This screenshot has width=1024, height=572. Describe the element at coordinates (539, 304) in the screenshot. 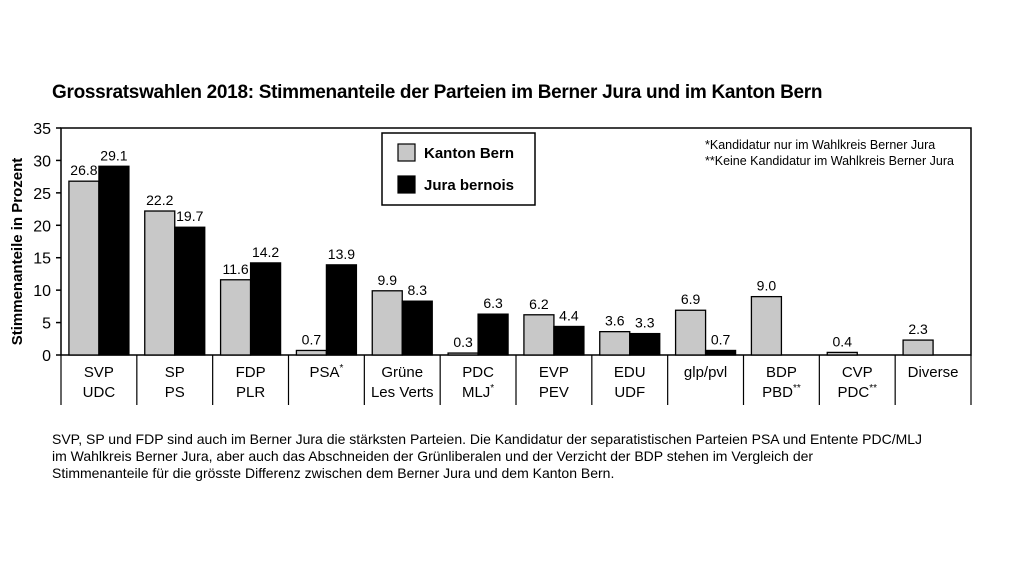

I see `value-label-kanton-bern: 6.2` at that location.